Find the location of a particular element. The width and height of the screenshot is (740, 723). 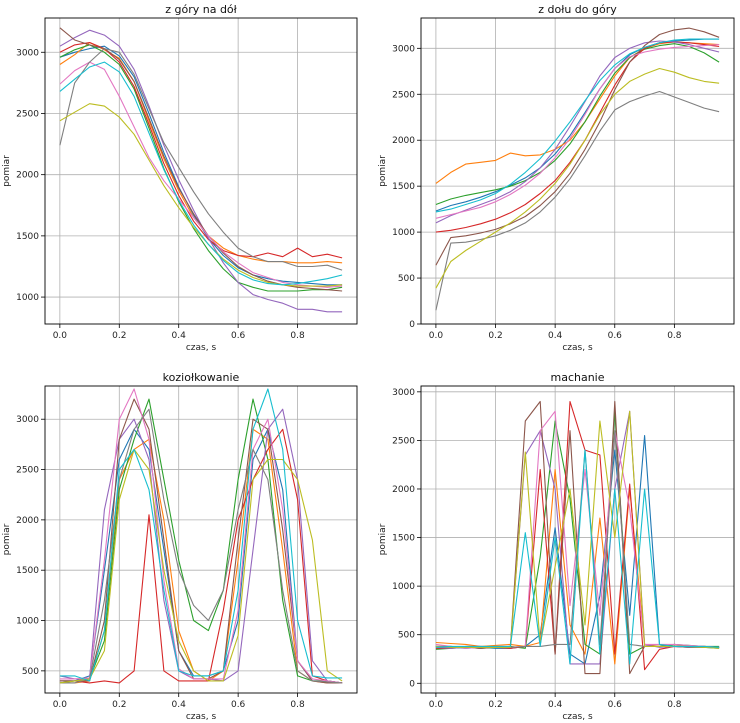

series-group is located at coordinates (577, 537).